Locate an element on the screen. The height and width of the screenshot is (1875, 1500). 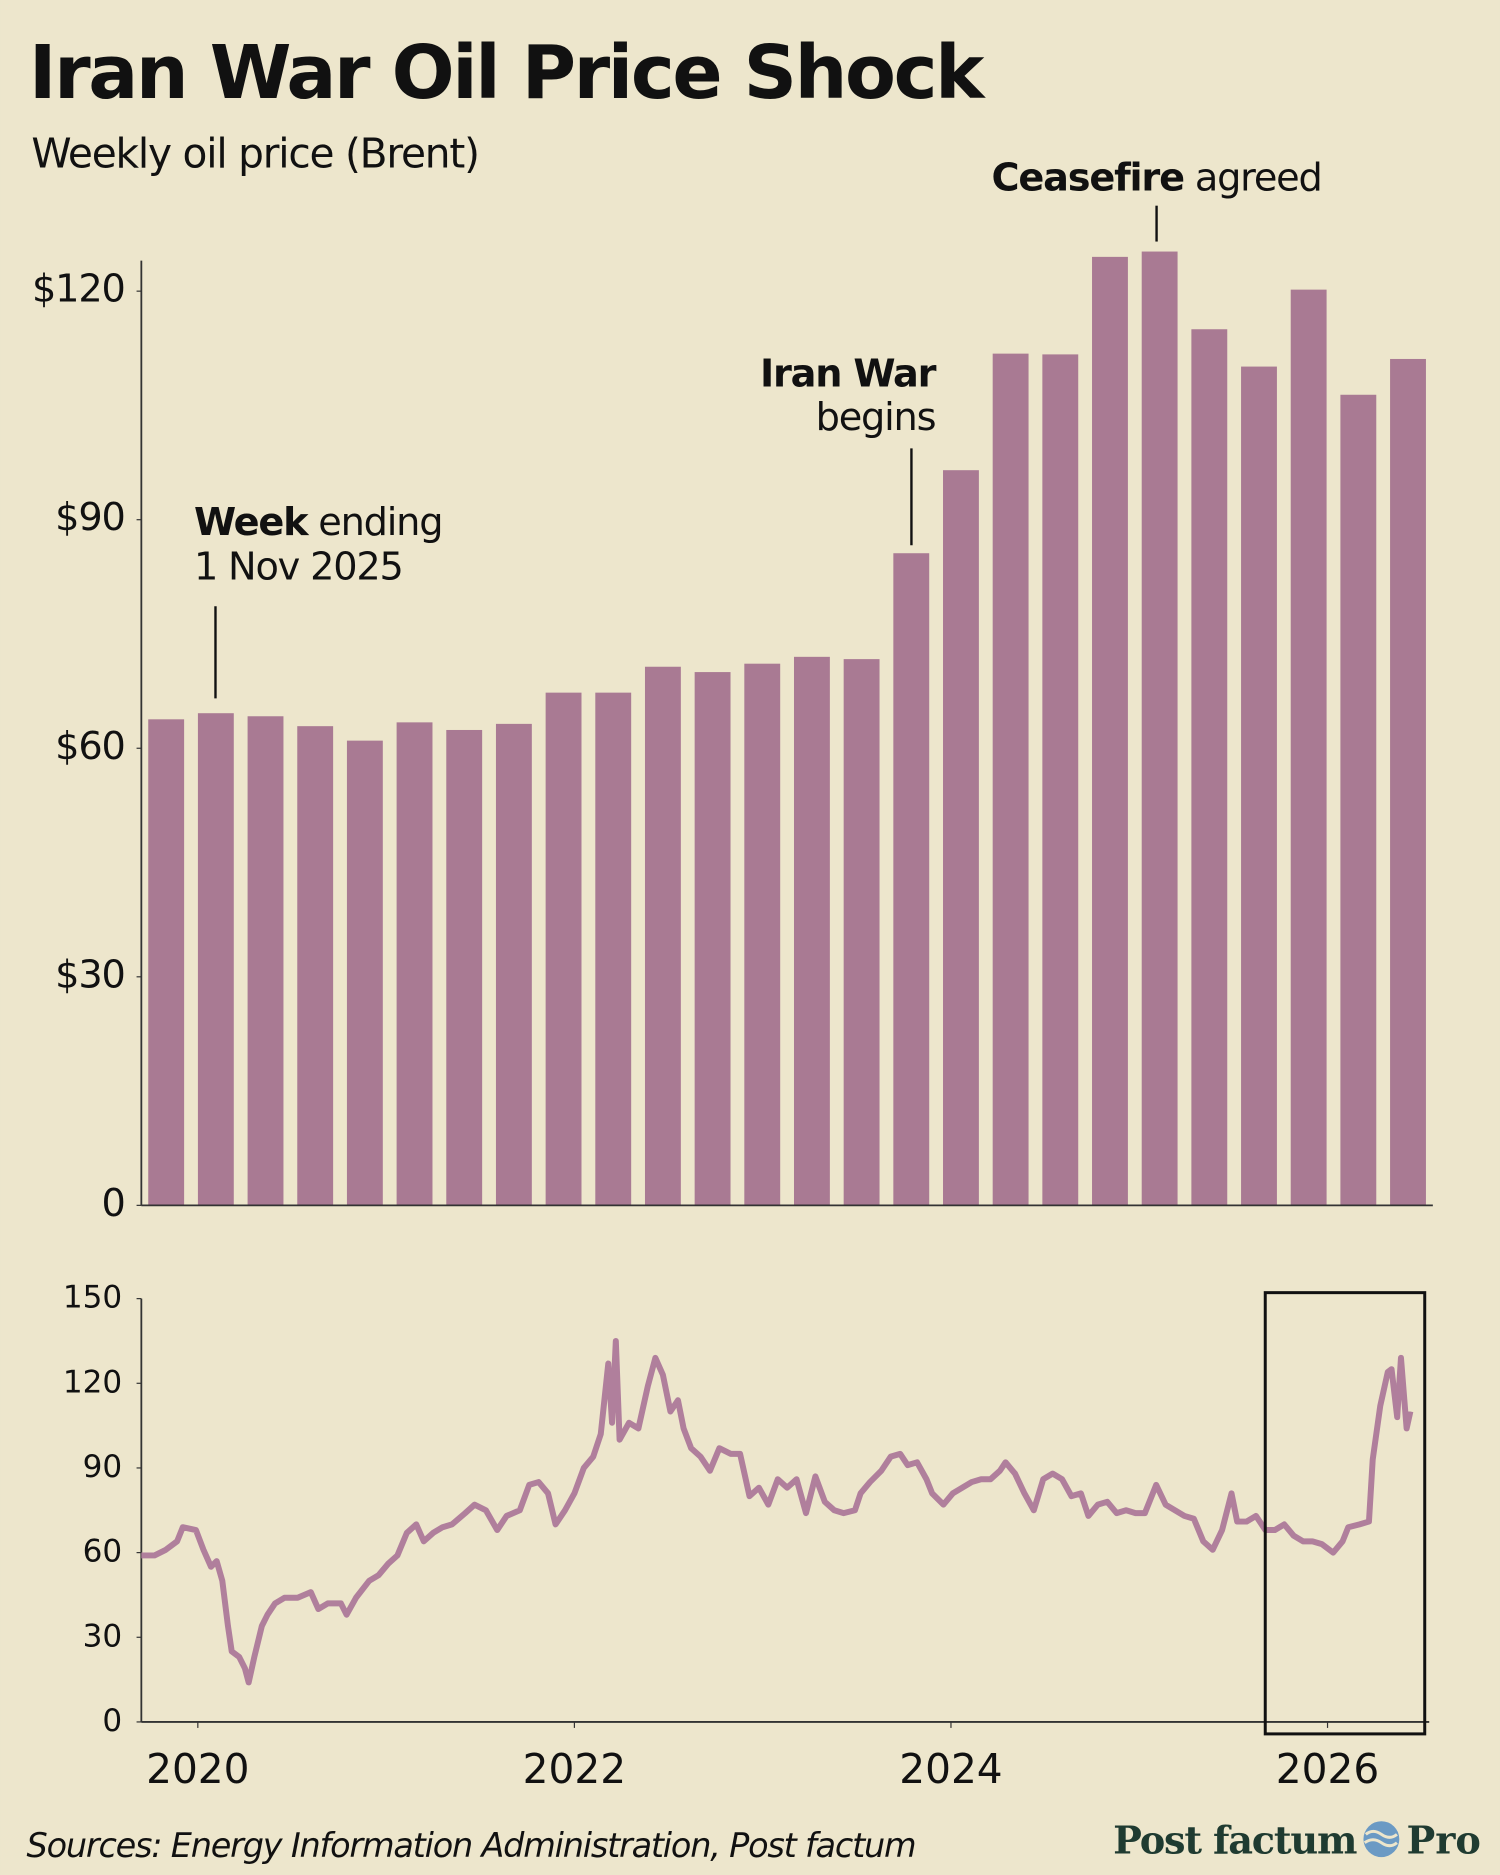
y-tick-label: $60 is located at coordinates (89, 746).